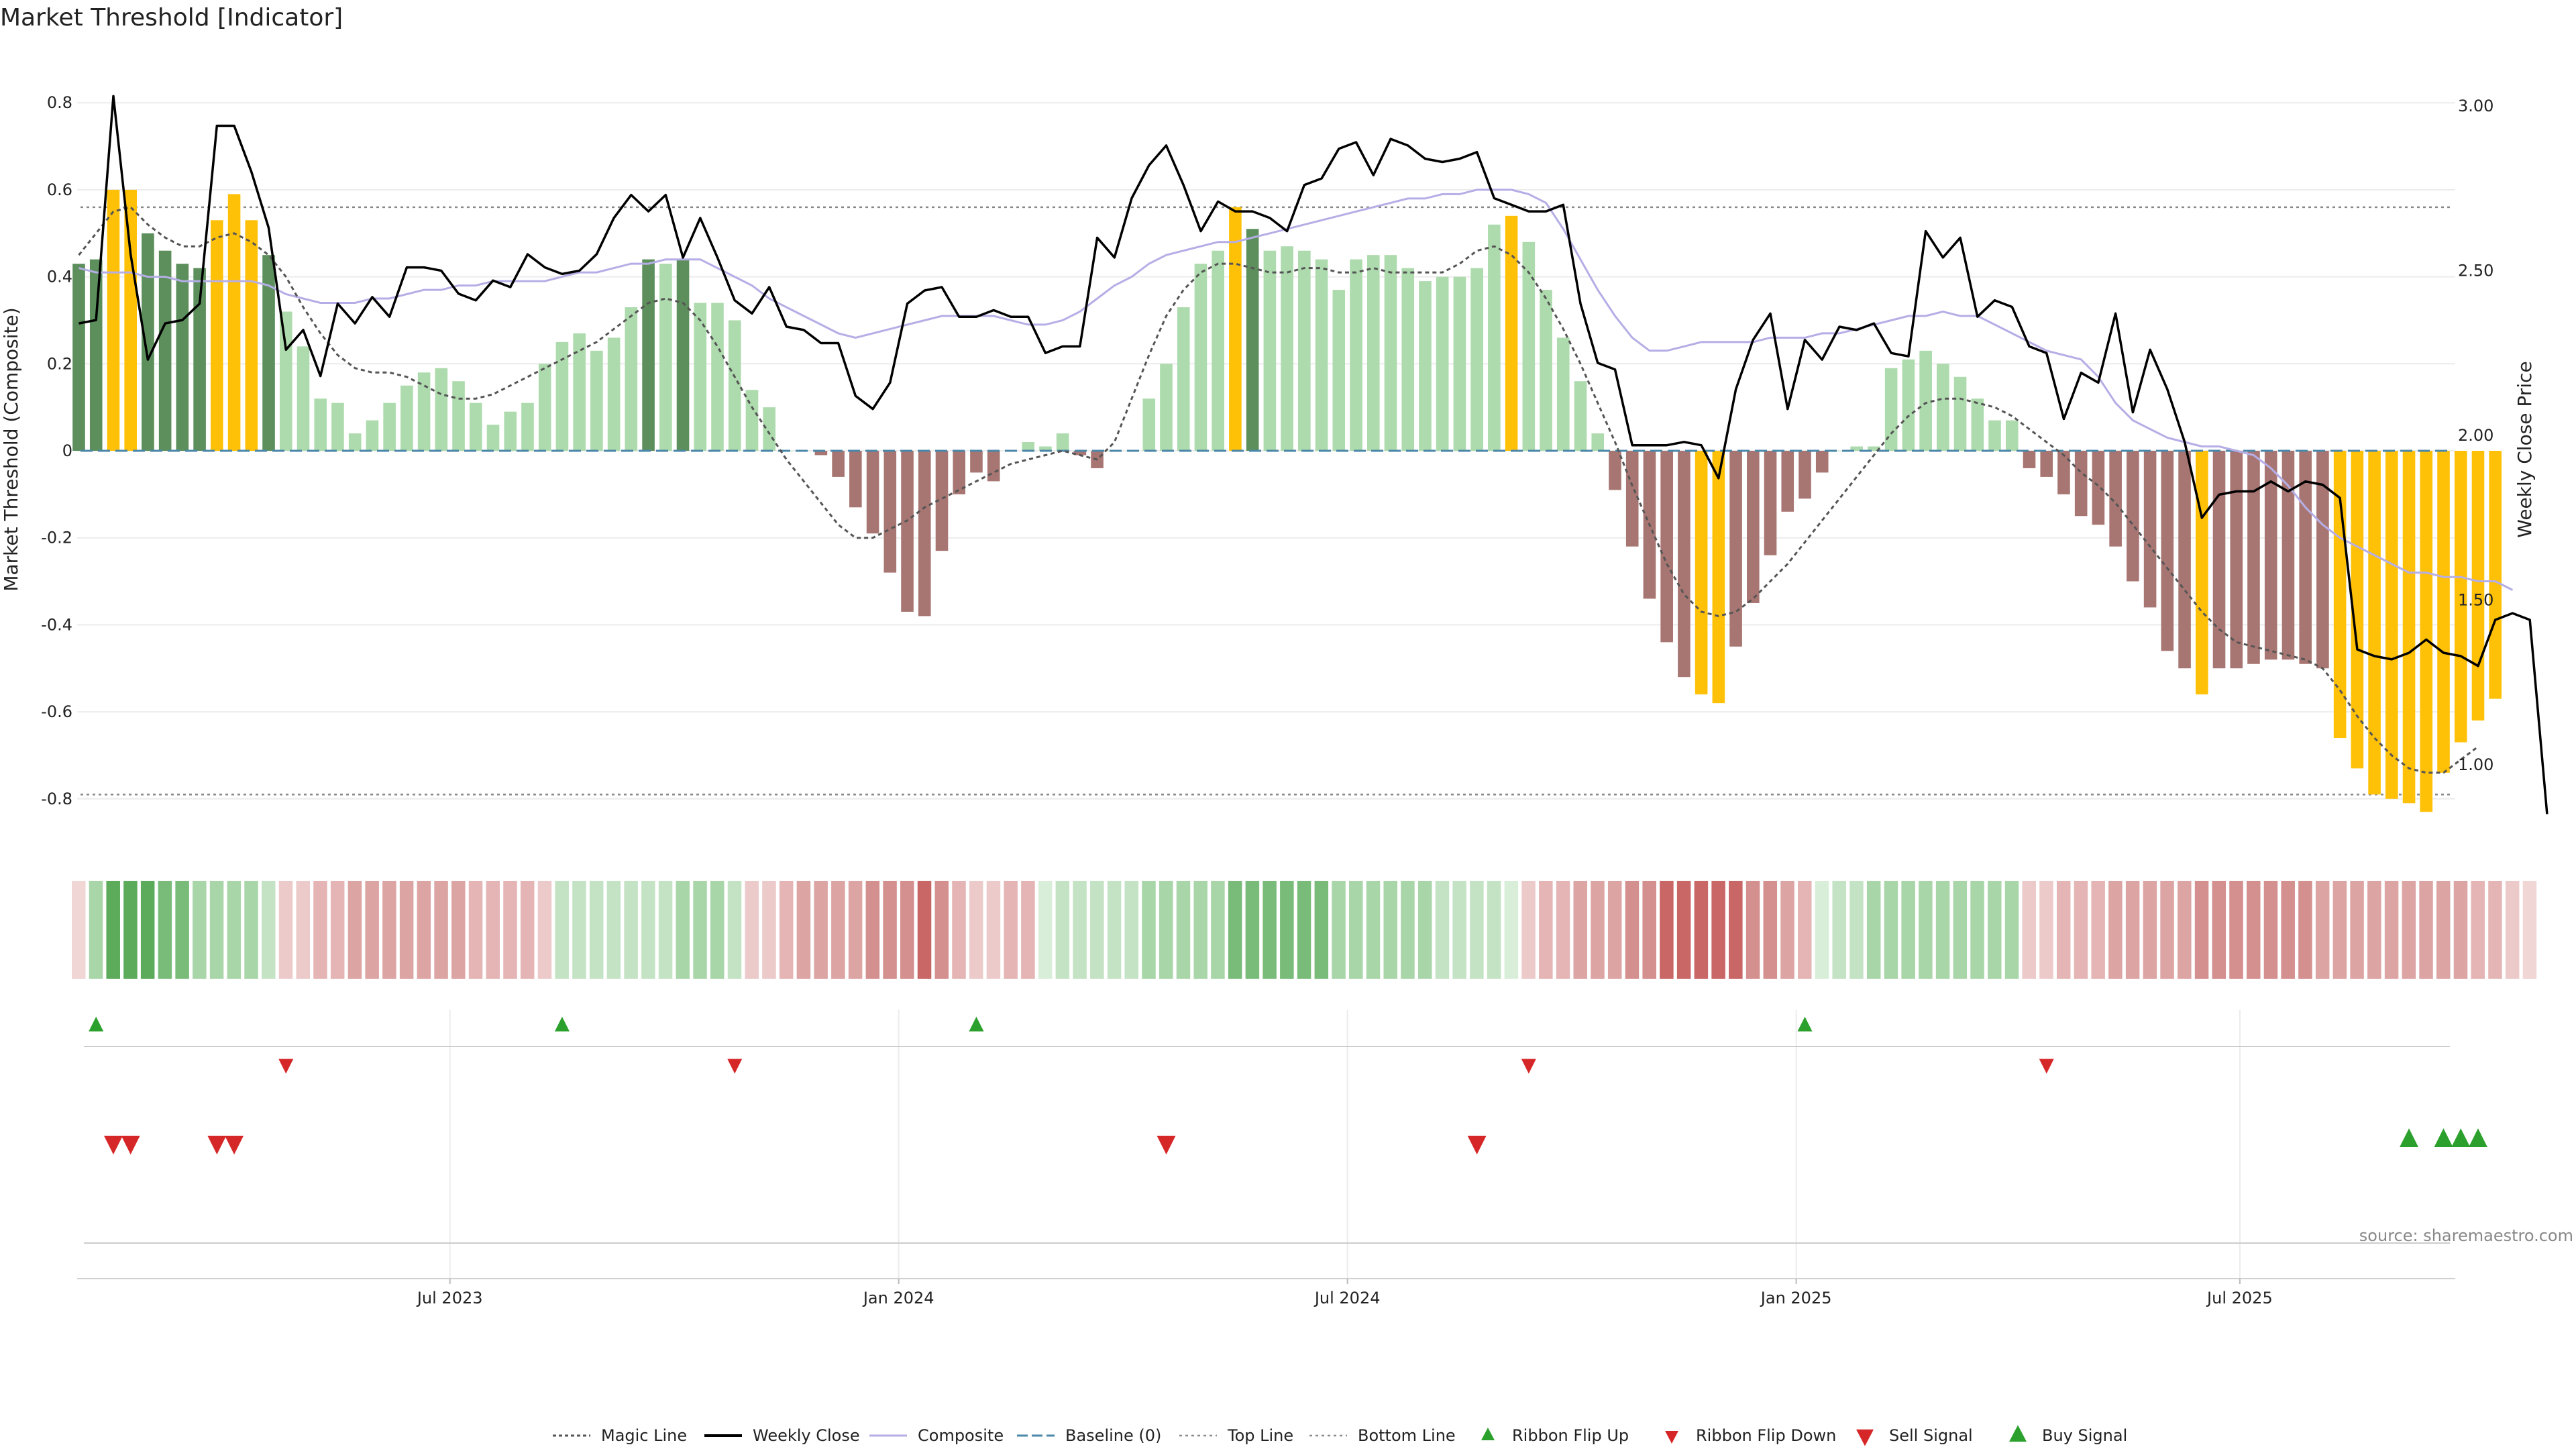  I want to click on legend-label: Bottom Line, so click(1407, 1435).